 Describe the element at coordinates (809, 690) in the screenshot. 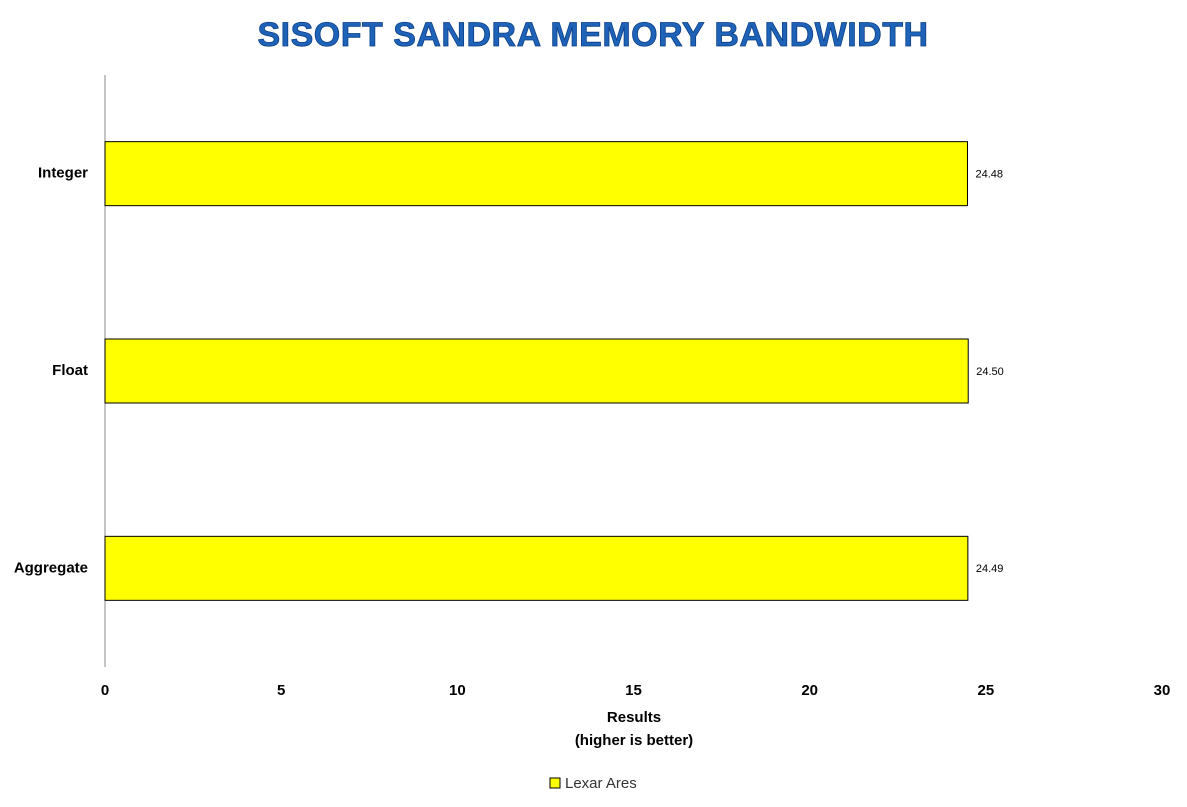

I see `x-tick-label: 20` at that location.